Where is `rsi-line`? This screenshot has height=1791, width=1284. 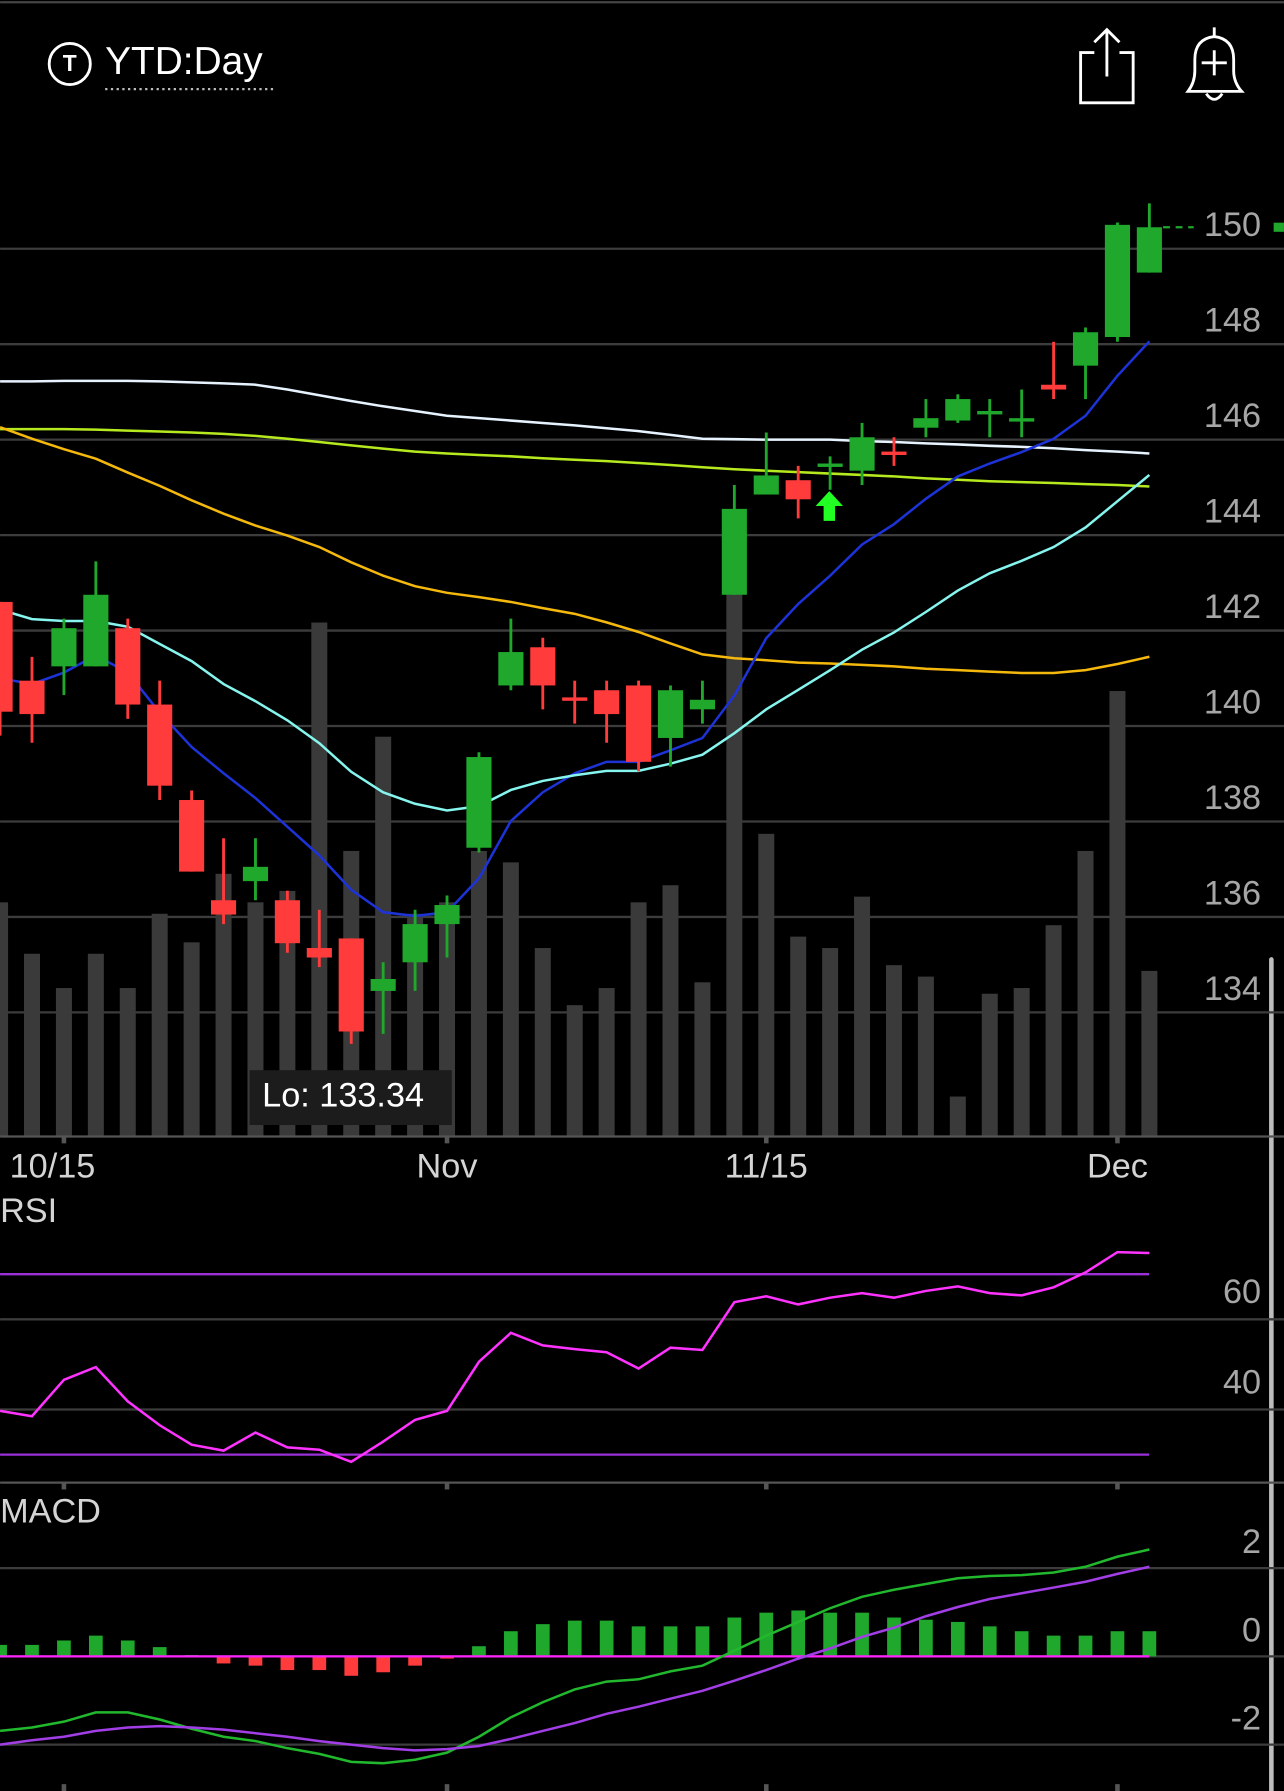 rsi-line is located at coordinates (575, 1357).